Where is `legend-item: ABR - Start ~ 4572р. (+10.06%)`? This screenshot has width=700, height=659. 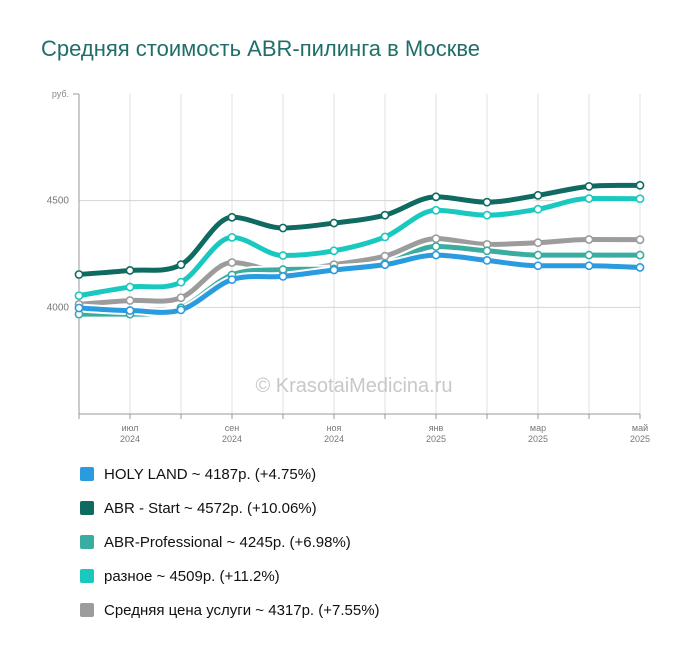
legend-item: ABR - Start ~ 4572р. (+10.06%) is located at coordinates (230, 508).